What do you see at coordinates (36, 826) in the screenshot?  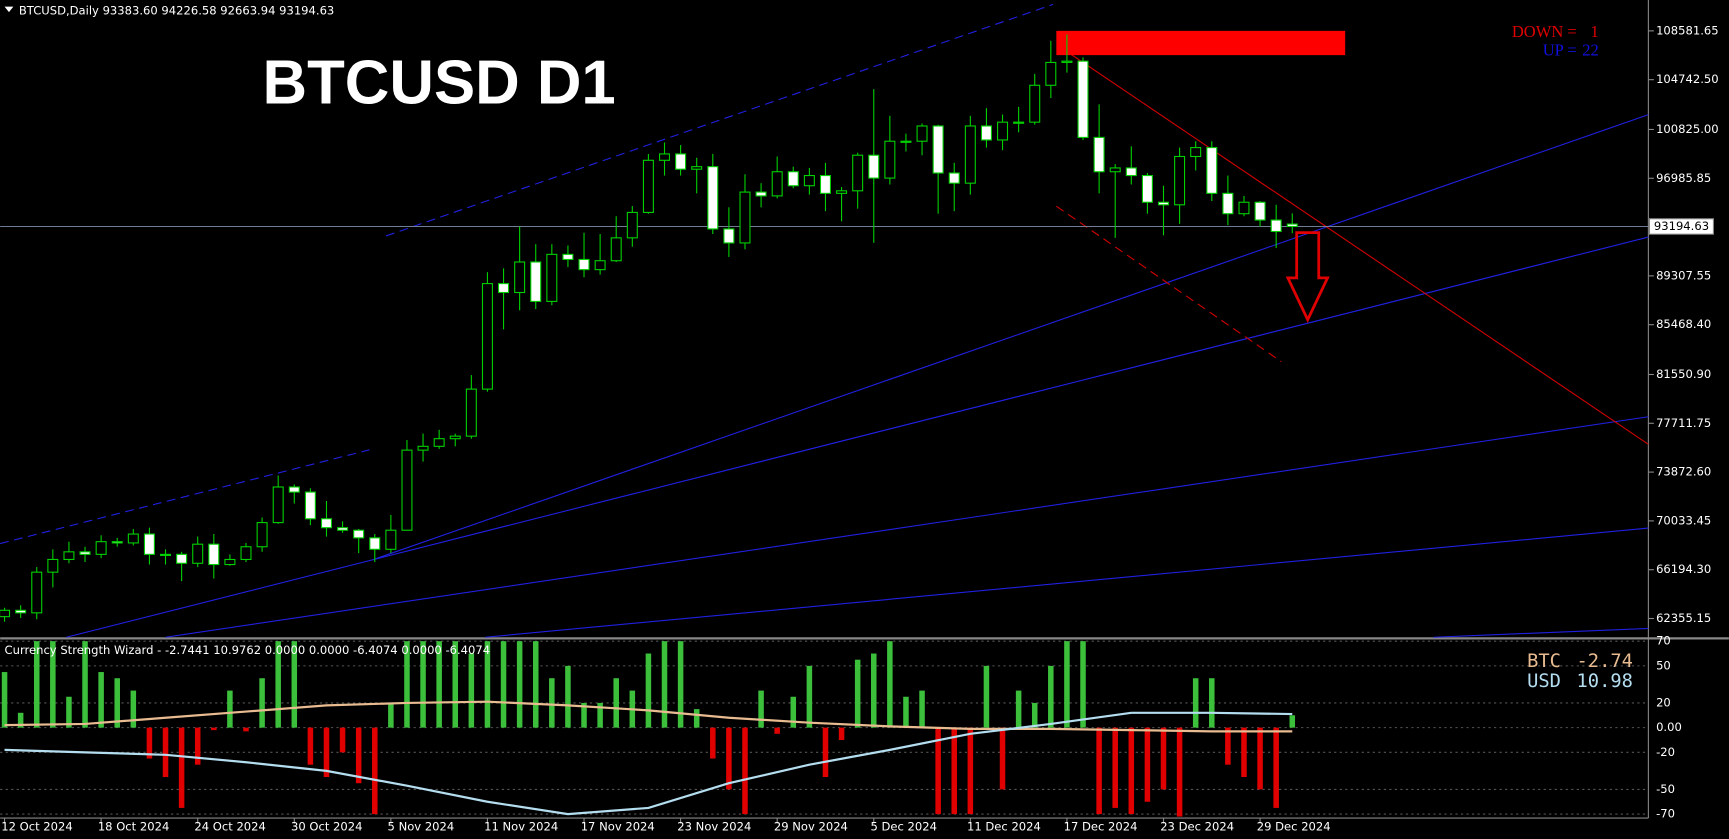 I see `x-tick-label: 12 Oct 2024` at bounding box center [36, 826].